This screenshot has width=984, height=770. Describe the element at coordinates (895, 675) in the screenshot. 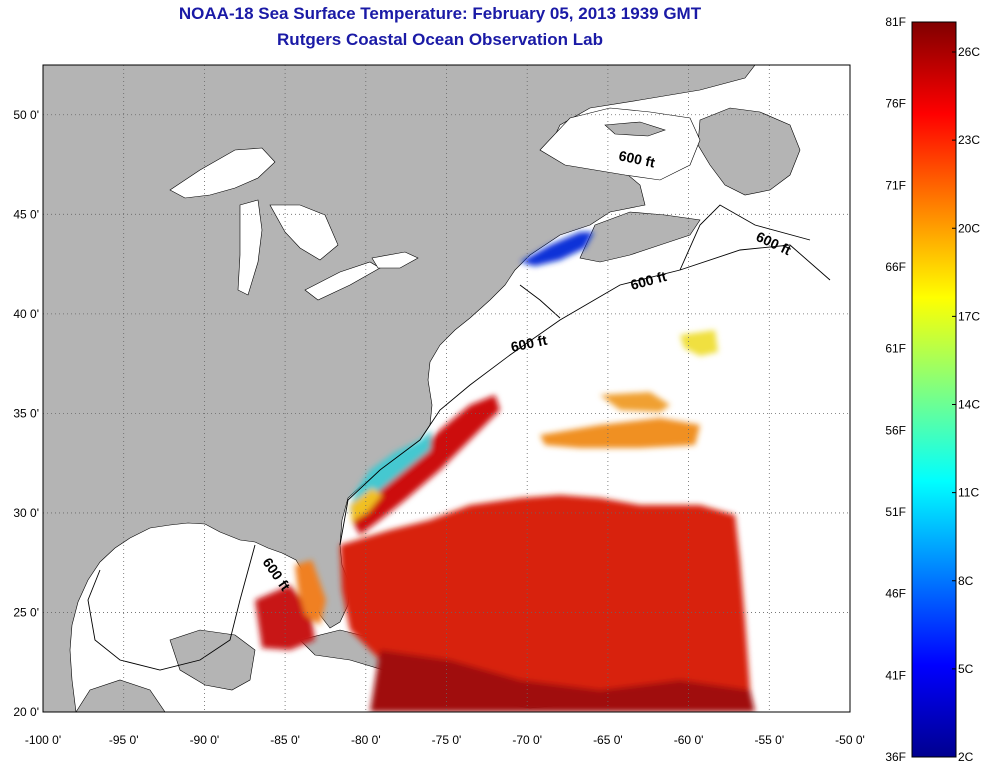

I see `colorbar-f-label: 41F` at that location.